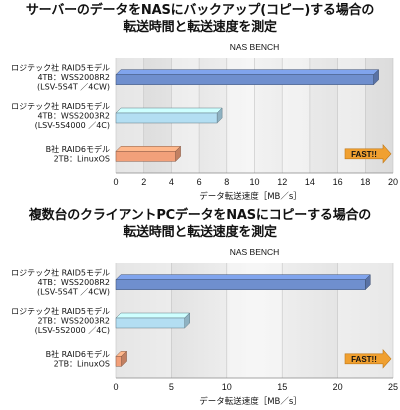  I want to click on x-tick-label: 2, so click(143, 182).